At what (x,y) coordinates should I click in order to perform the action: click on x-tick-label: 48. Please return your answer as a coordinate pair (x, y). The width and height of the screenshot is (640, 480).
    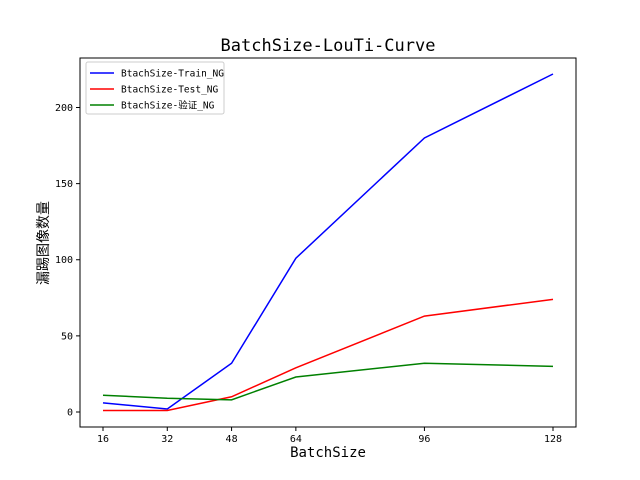
    Looking at the image, I should click on (232, 439).